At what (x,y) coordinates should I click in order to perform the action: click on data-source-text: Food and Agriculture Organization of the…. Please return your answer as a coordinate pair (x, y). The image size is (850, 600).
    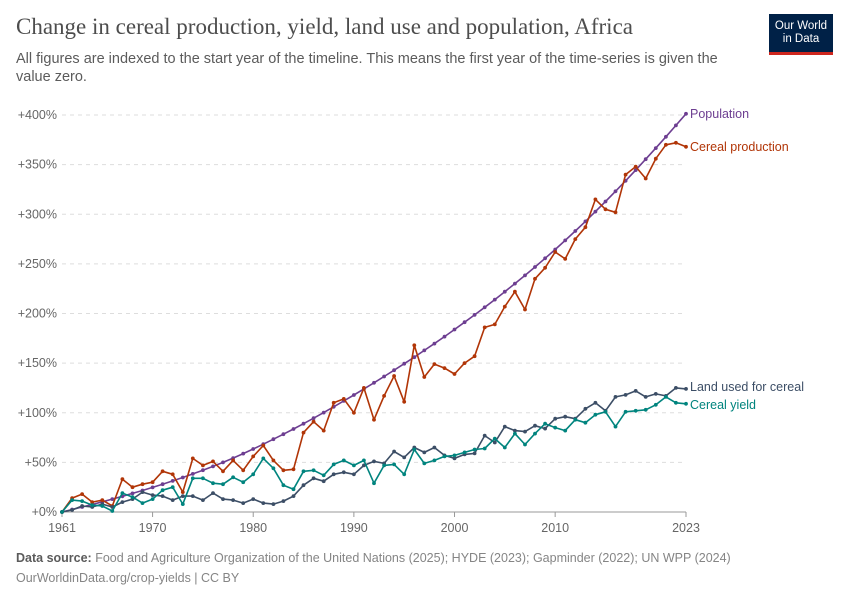
    Looking at the image, I should click on (413, 558).